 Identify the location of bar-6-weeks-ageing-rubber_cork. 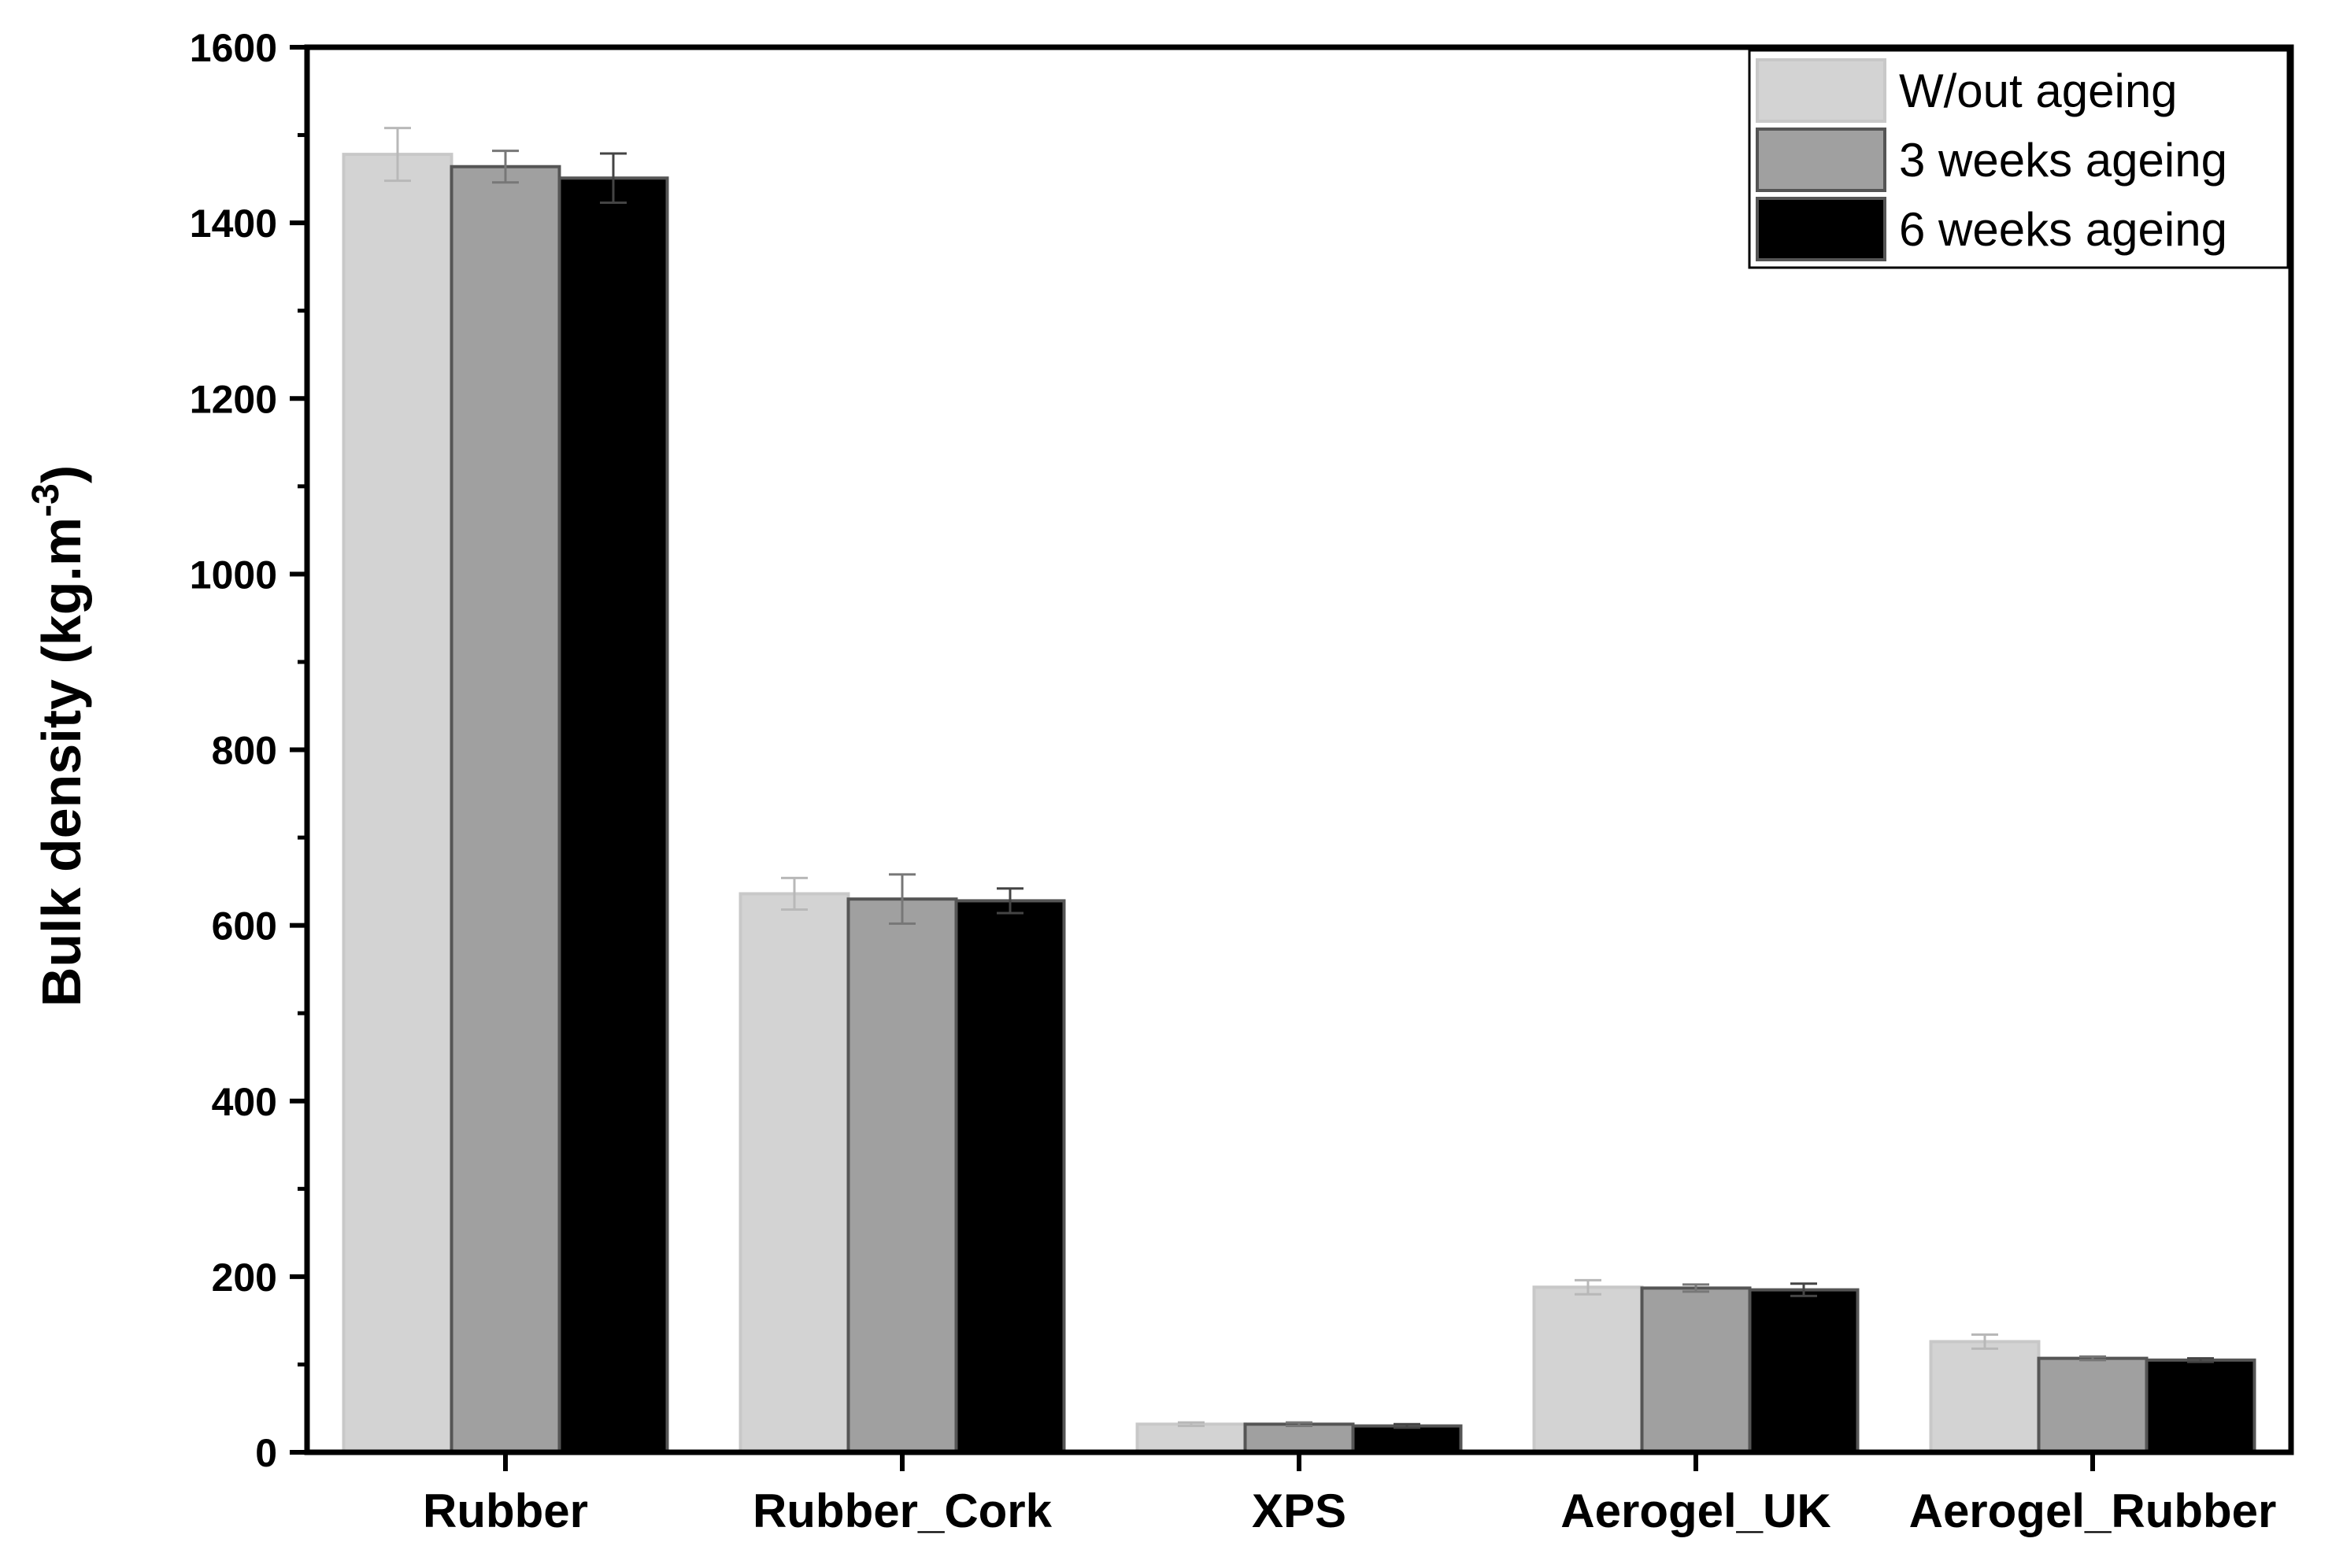
(1010, 1177).